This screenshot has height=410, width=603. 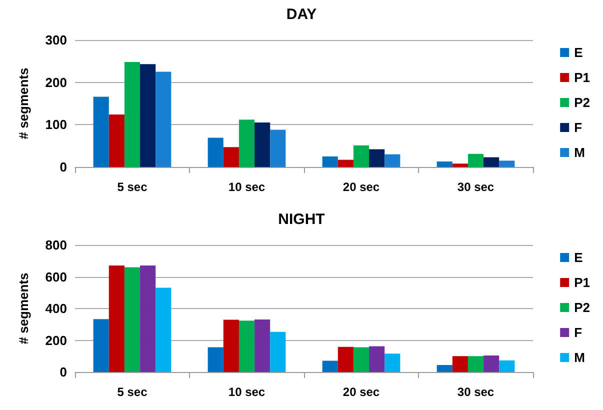 I want to click on y-tick-label: 800, so click(x=56, y=245).